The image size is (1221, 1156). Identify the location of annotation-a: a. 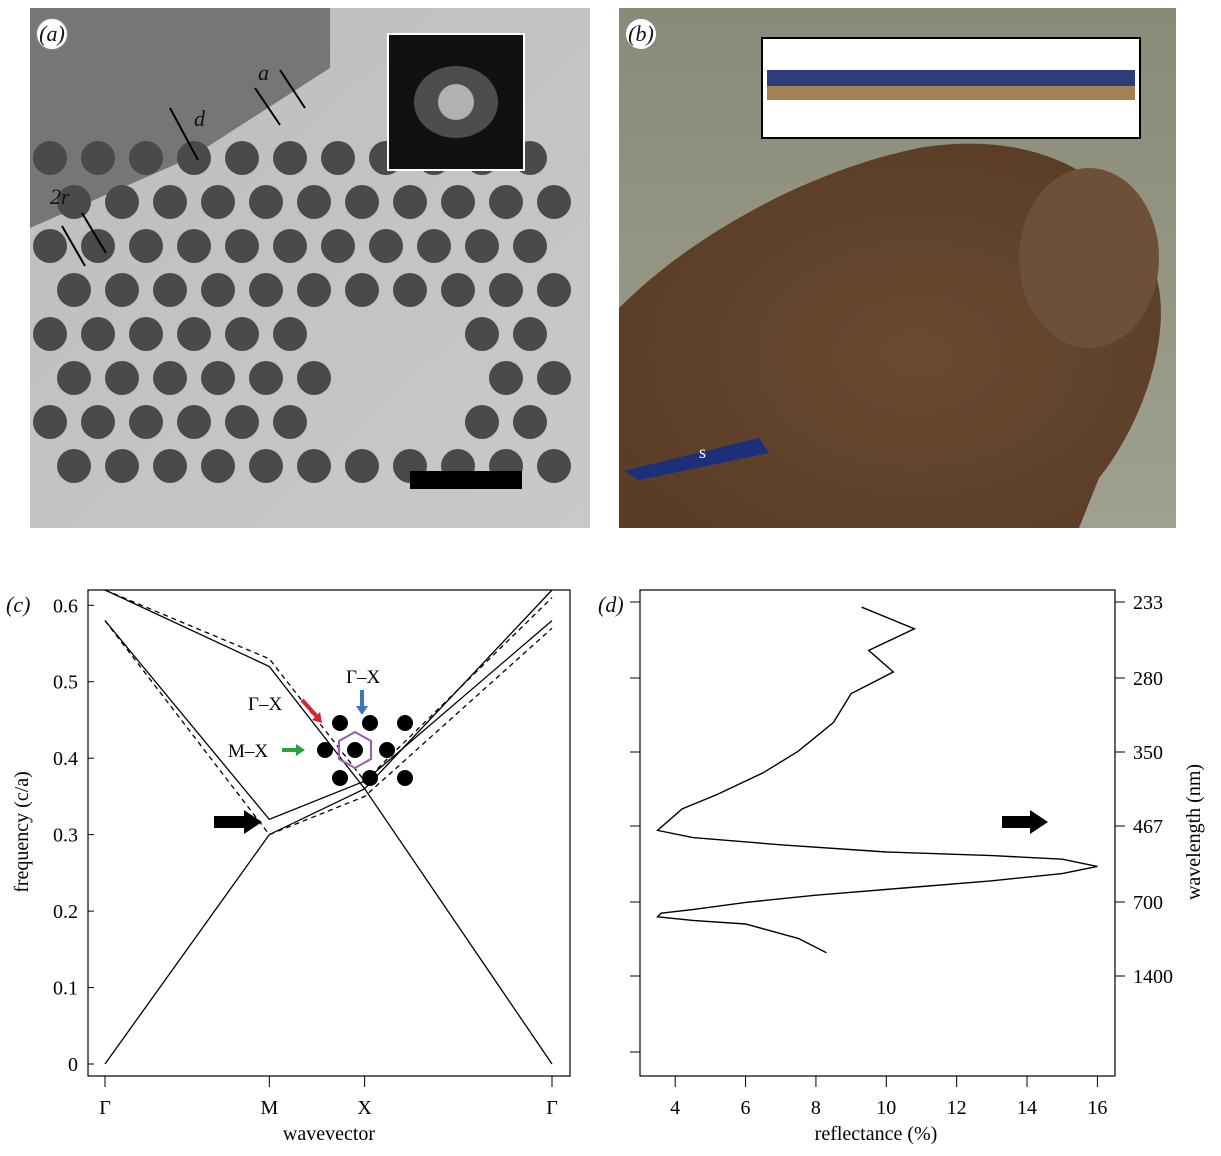
(263, 72).